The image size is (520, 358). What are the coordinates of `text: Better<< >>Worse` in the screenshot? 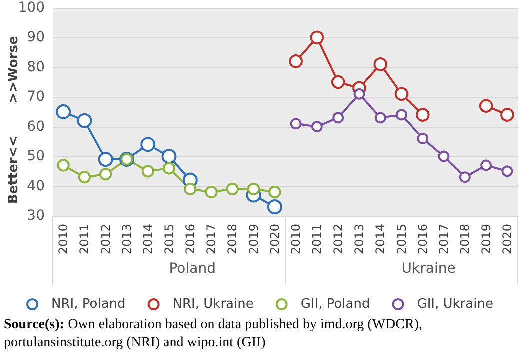 It's located at (14, 120).